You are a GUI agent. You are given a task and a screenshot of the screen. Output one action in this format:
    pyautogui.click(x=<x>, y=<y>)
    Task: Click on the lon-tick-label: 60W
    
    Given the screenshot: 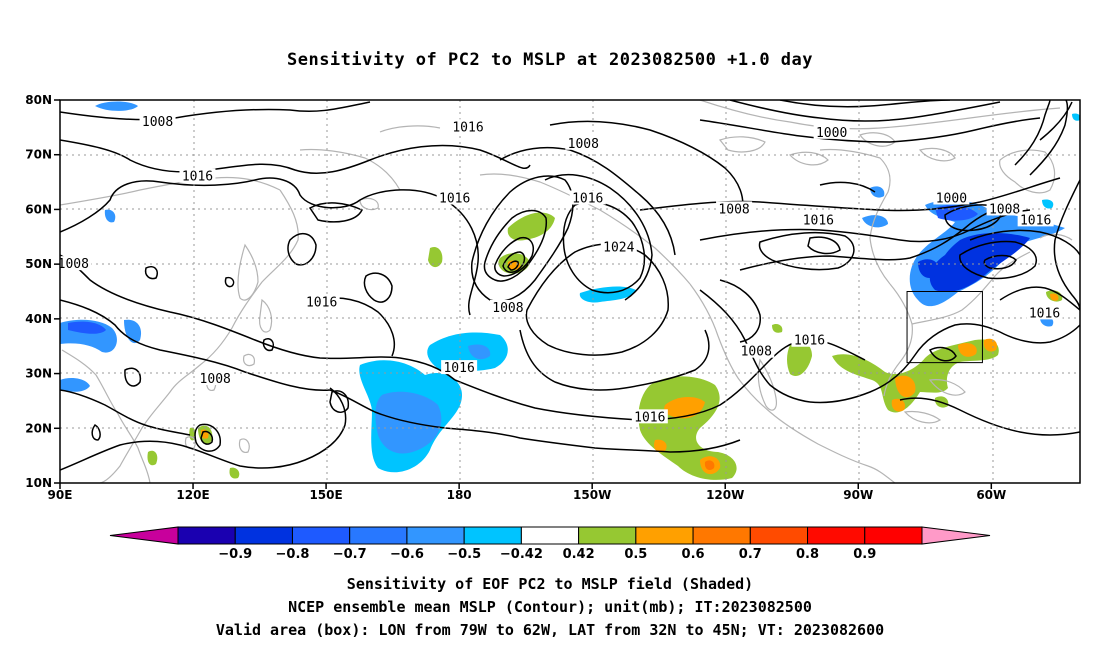 What is the action you would take?
    pyautogui.click(x=991, y=495)
    